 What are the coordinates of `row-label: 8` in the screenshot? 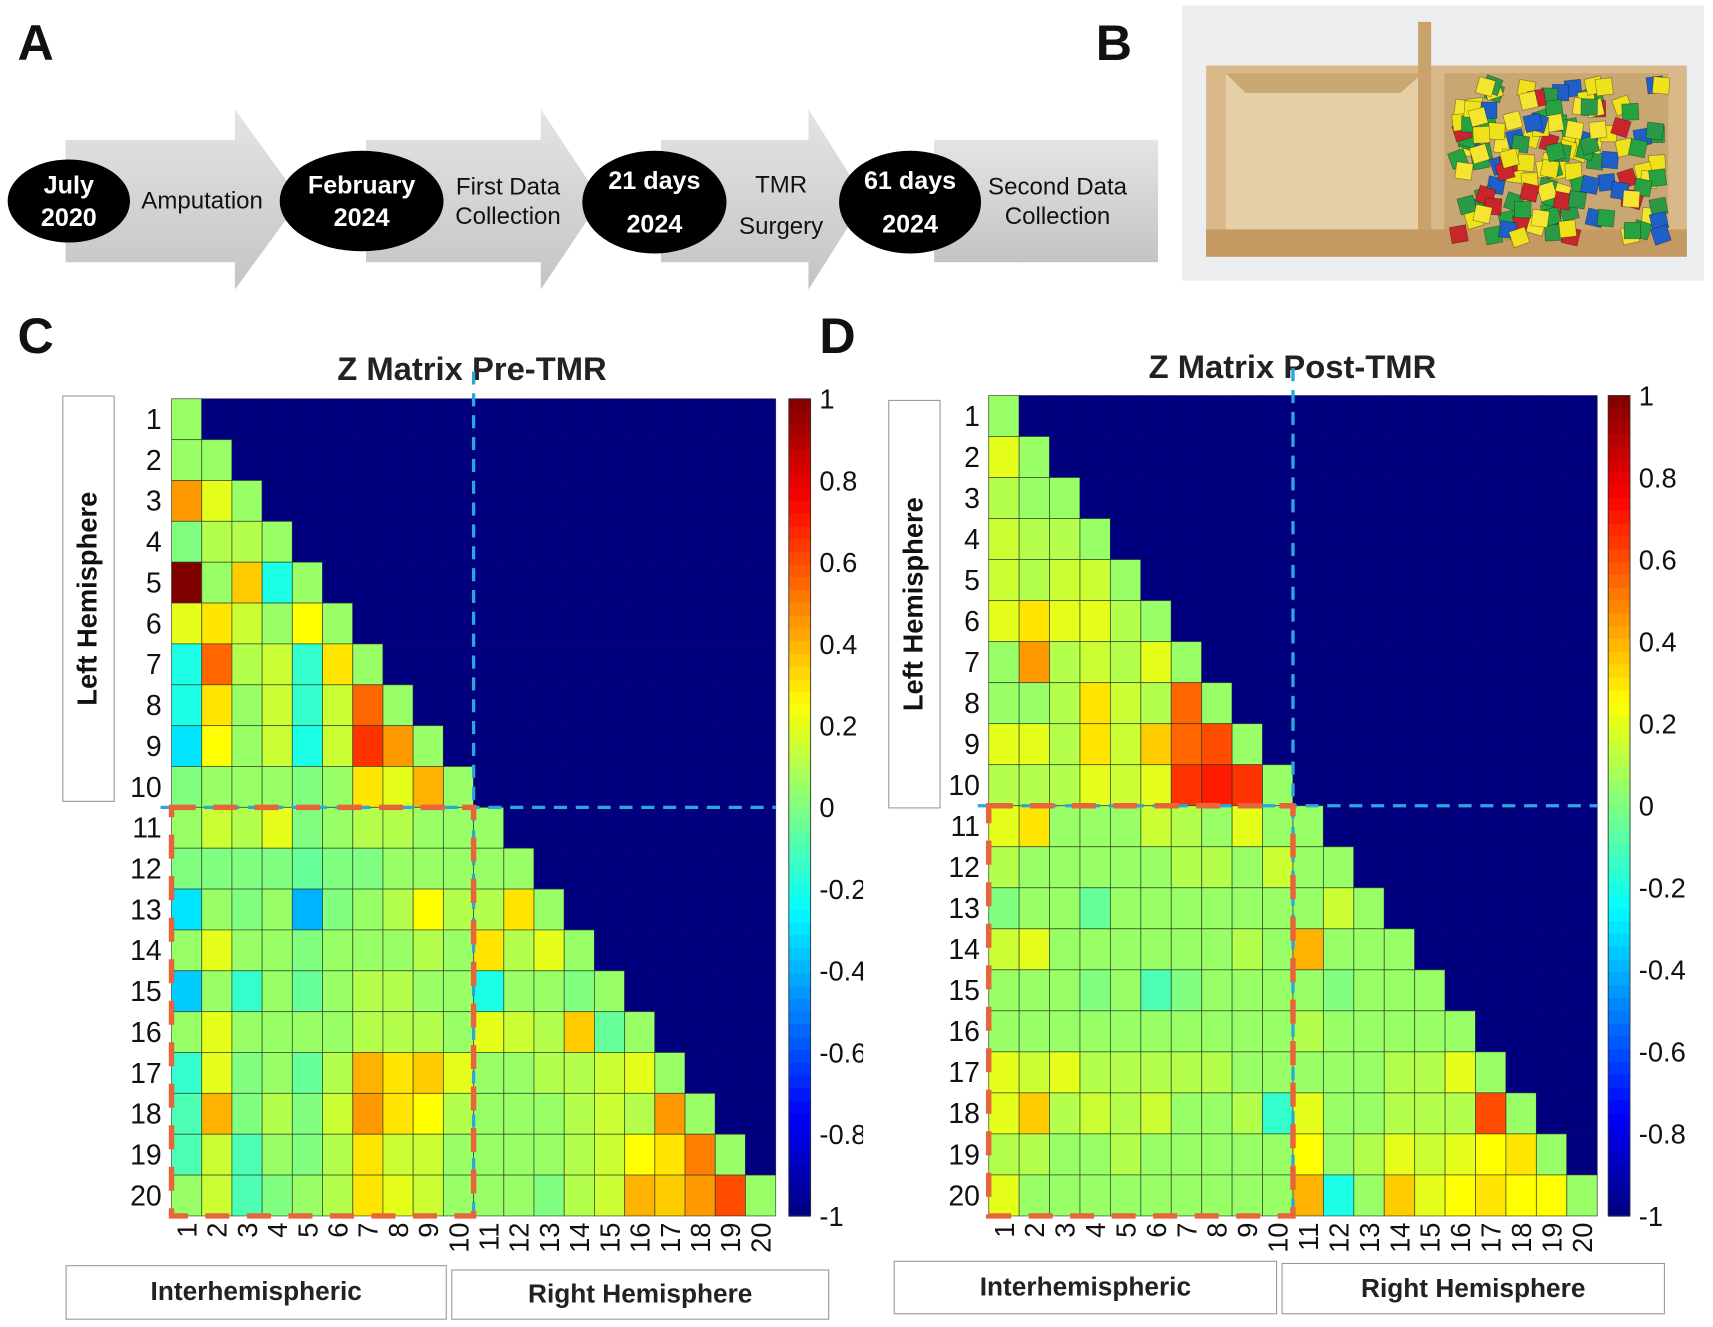 It's located at (154, 706).